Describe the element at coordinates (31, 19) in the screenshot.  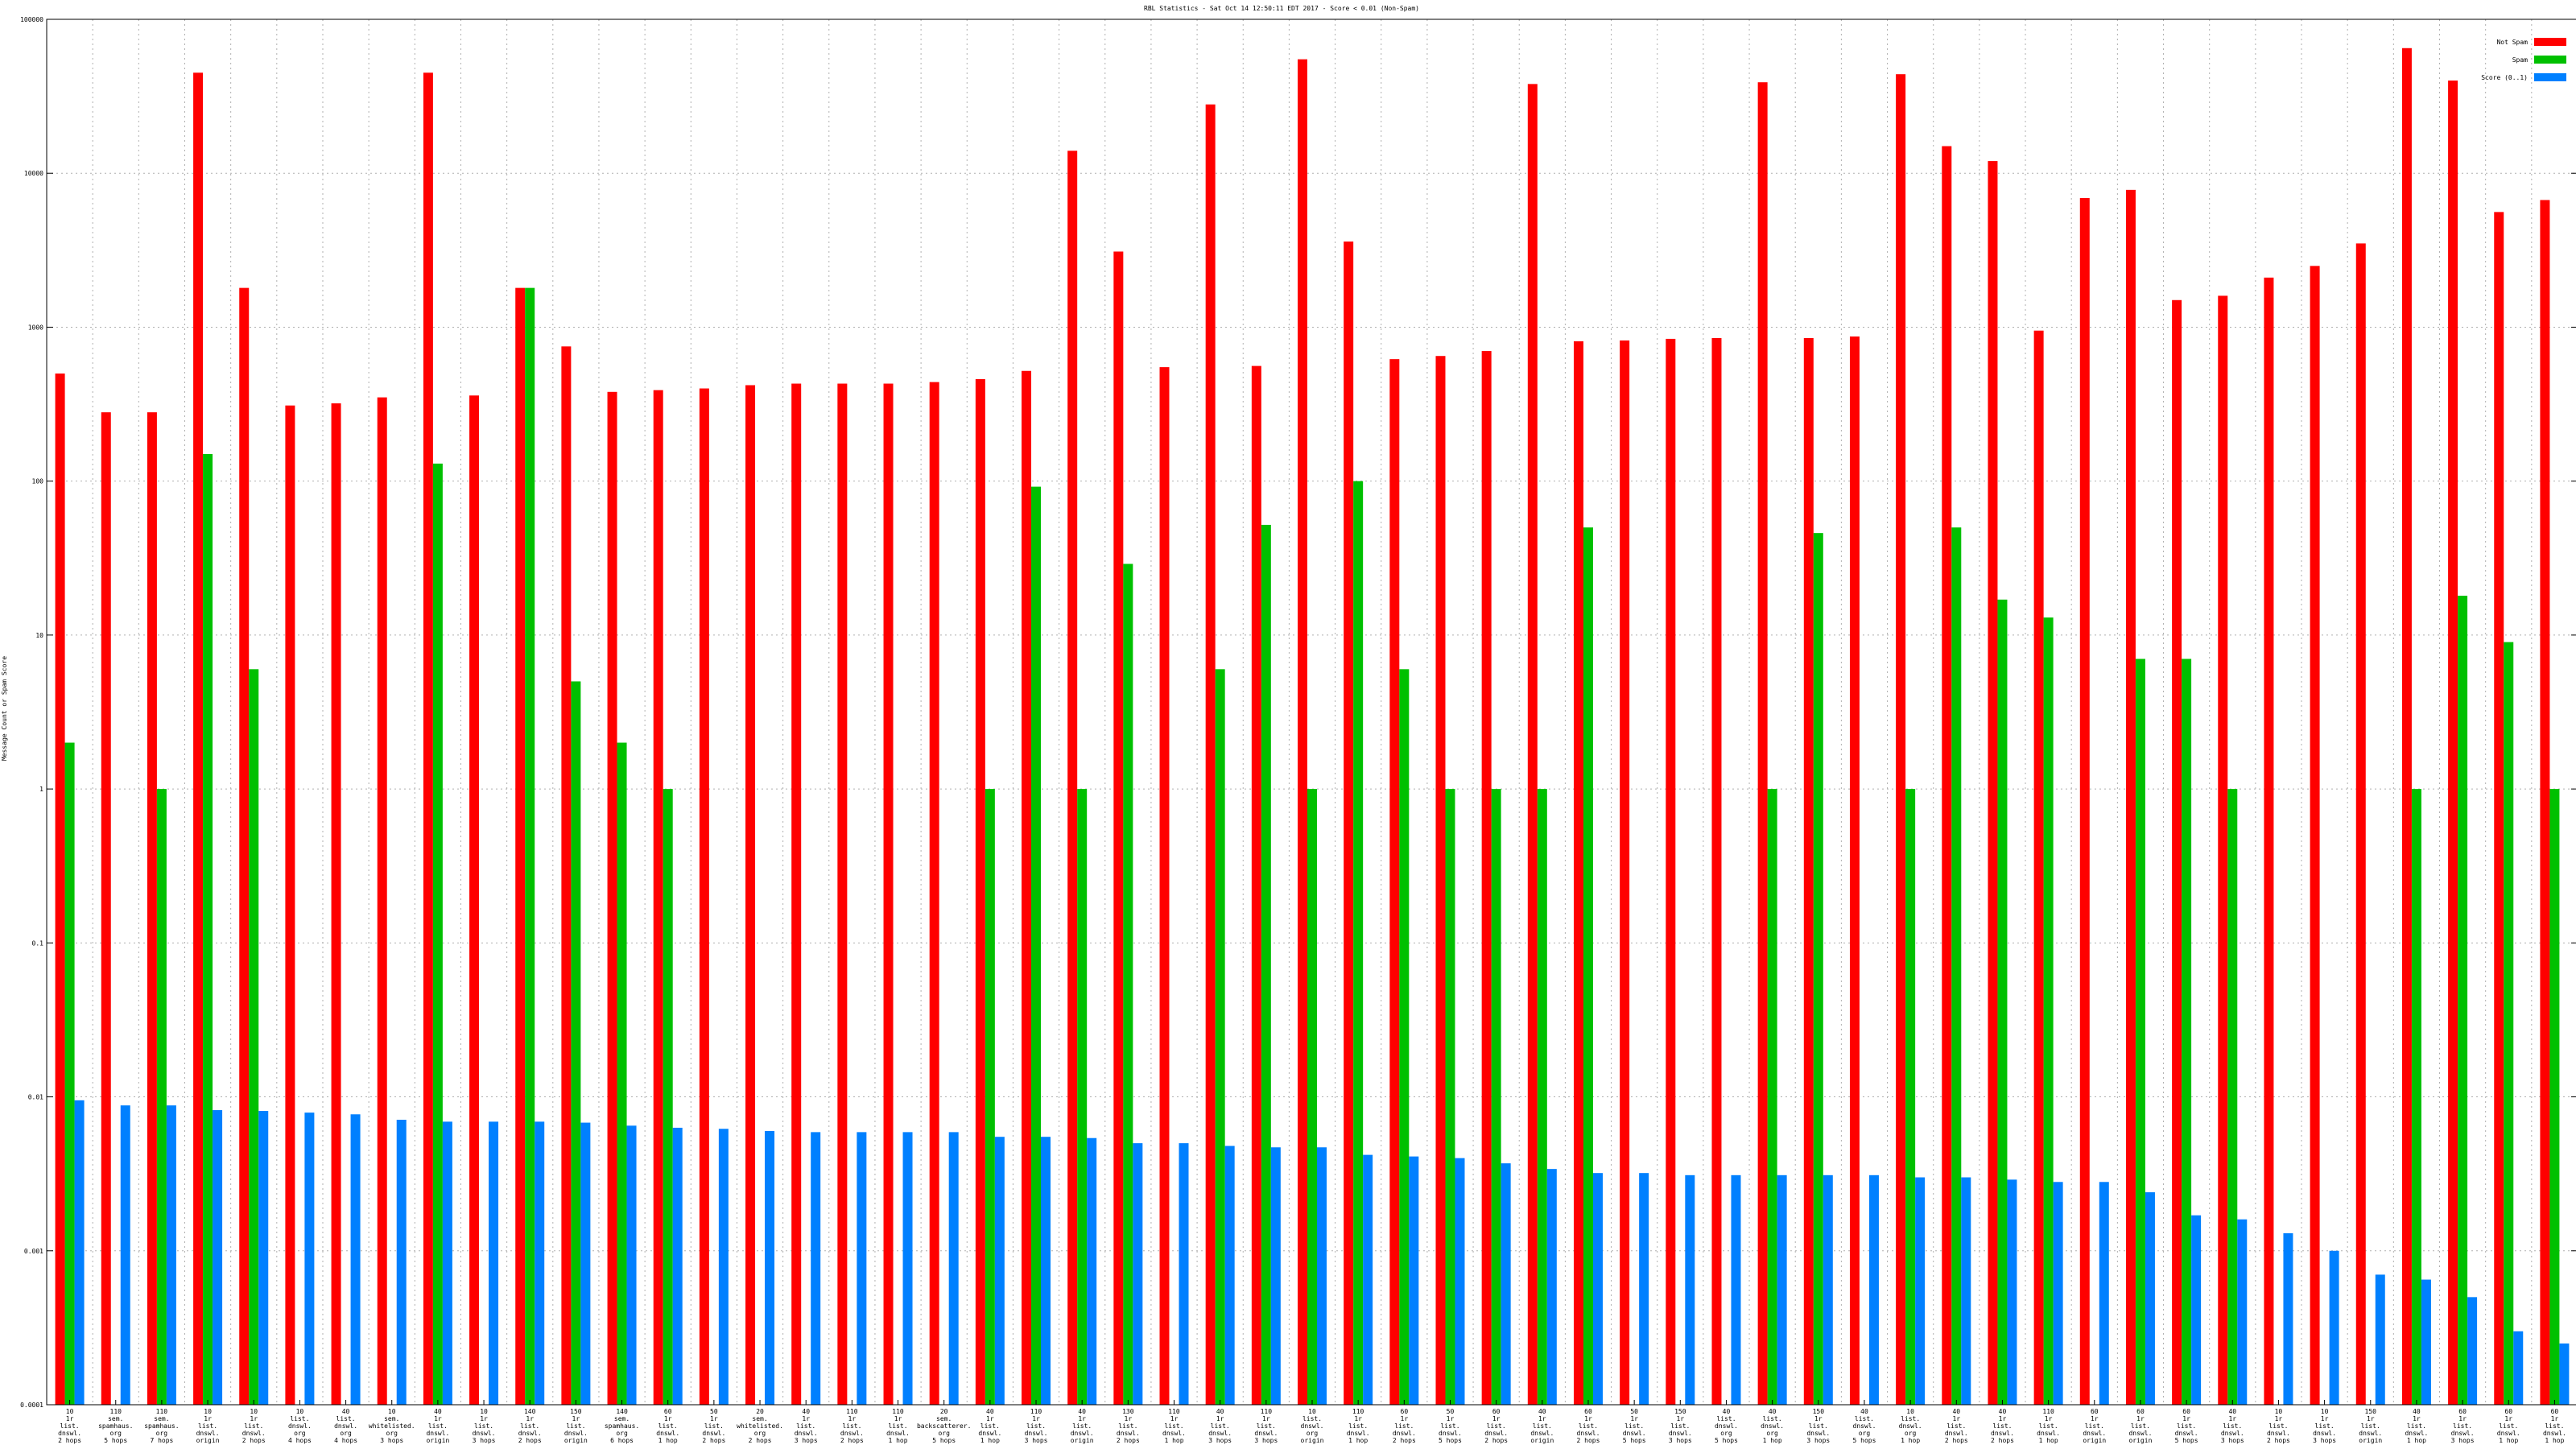
I see `y-tick-label: 100000` at that location.